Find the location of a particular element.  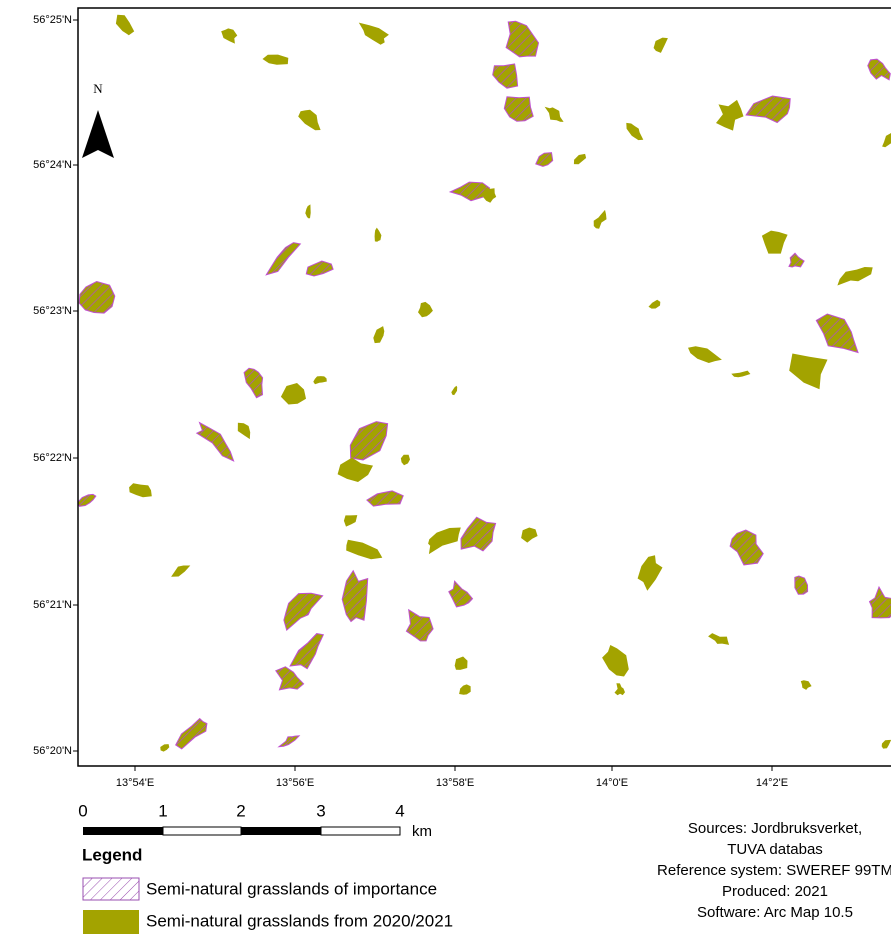

latitude-label: 56°24'N is located at coordinates (52, 165).